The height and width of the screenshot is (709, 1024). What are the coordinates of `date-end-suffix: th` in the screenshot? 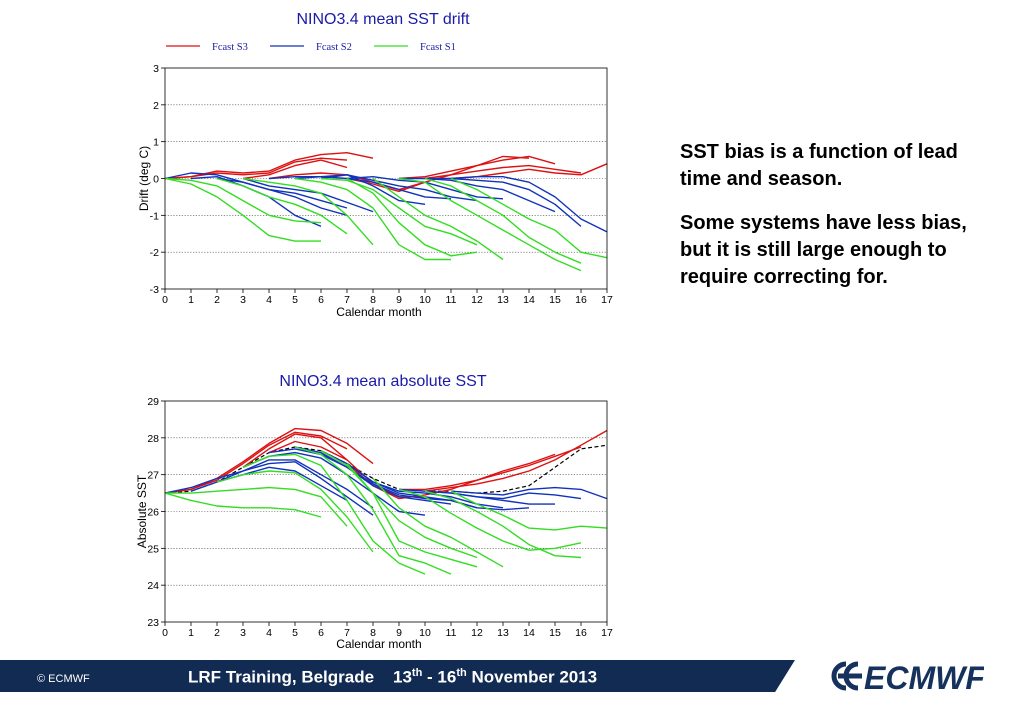 It's located at (461, 673).